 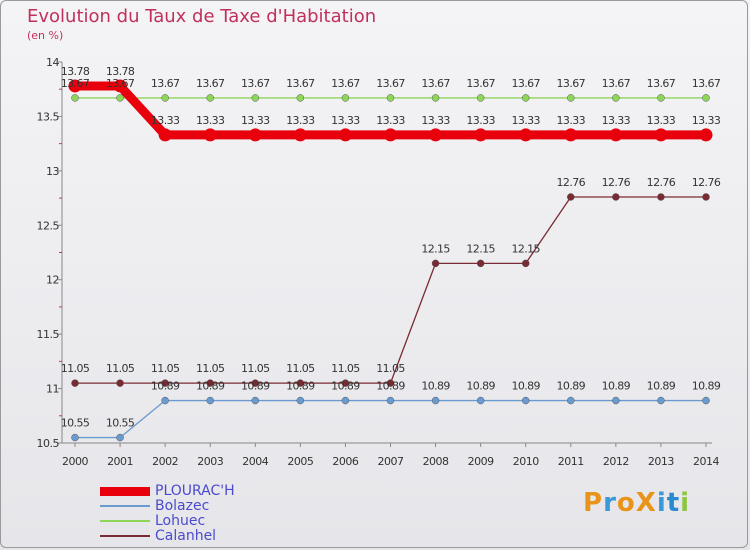 What do you see at coordinates (610, 503) in the screenshot?
I see `logo-letter: r` at bounding box center [610, 503].